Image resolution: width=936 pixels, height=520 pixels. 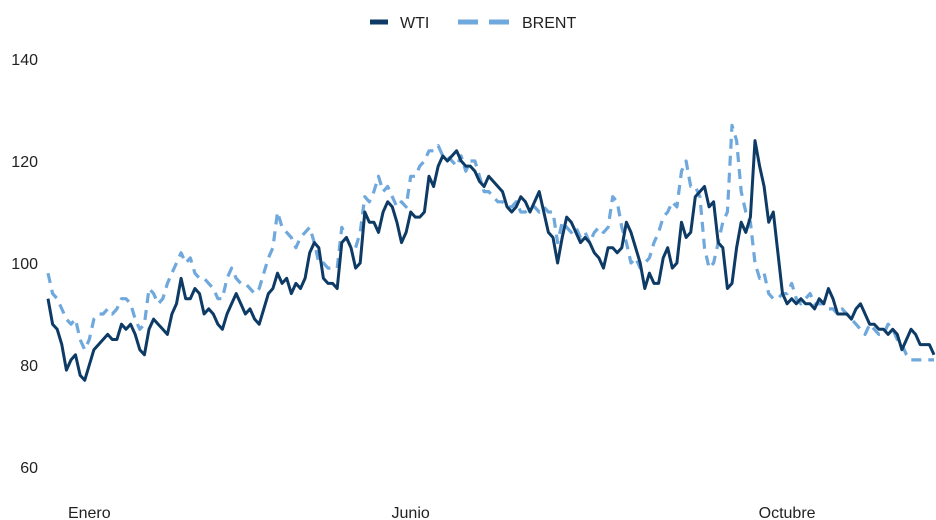 What do you see at coordinates (549, 23) in the screenshot?
I see `legend-label-brent: BRENT` at bounding box center [549, 23].